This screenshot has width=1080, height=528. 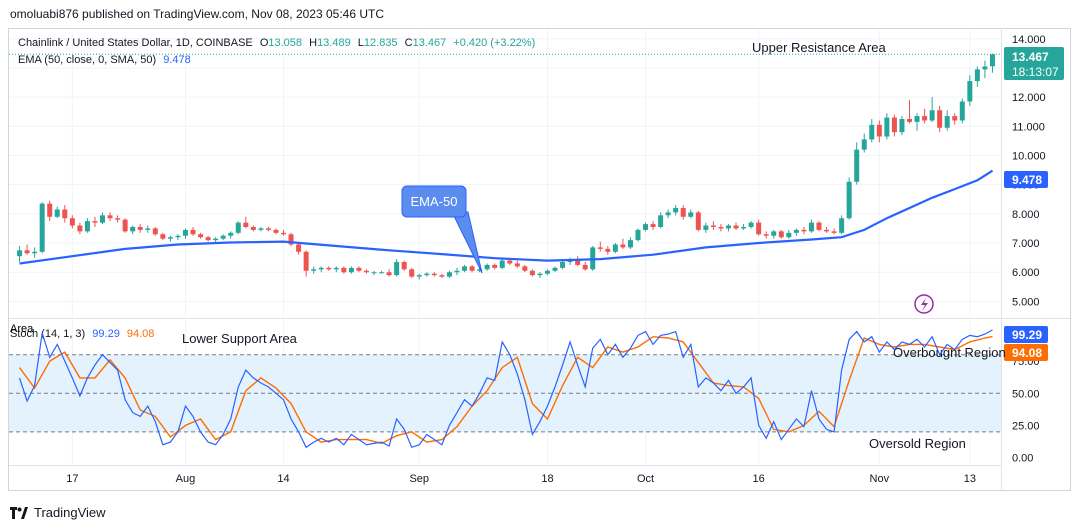 What do you see at coordinates (434, 201) in the screenshot?
I see `ema-callout-text: EMA-50` at bounding box center [434, 201].